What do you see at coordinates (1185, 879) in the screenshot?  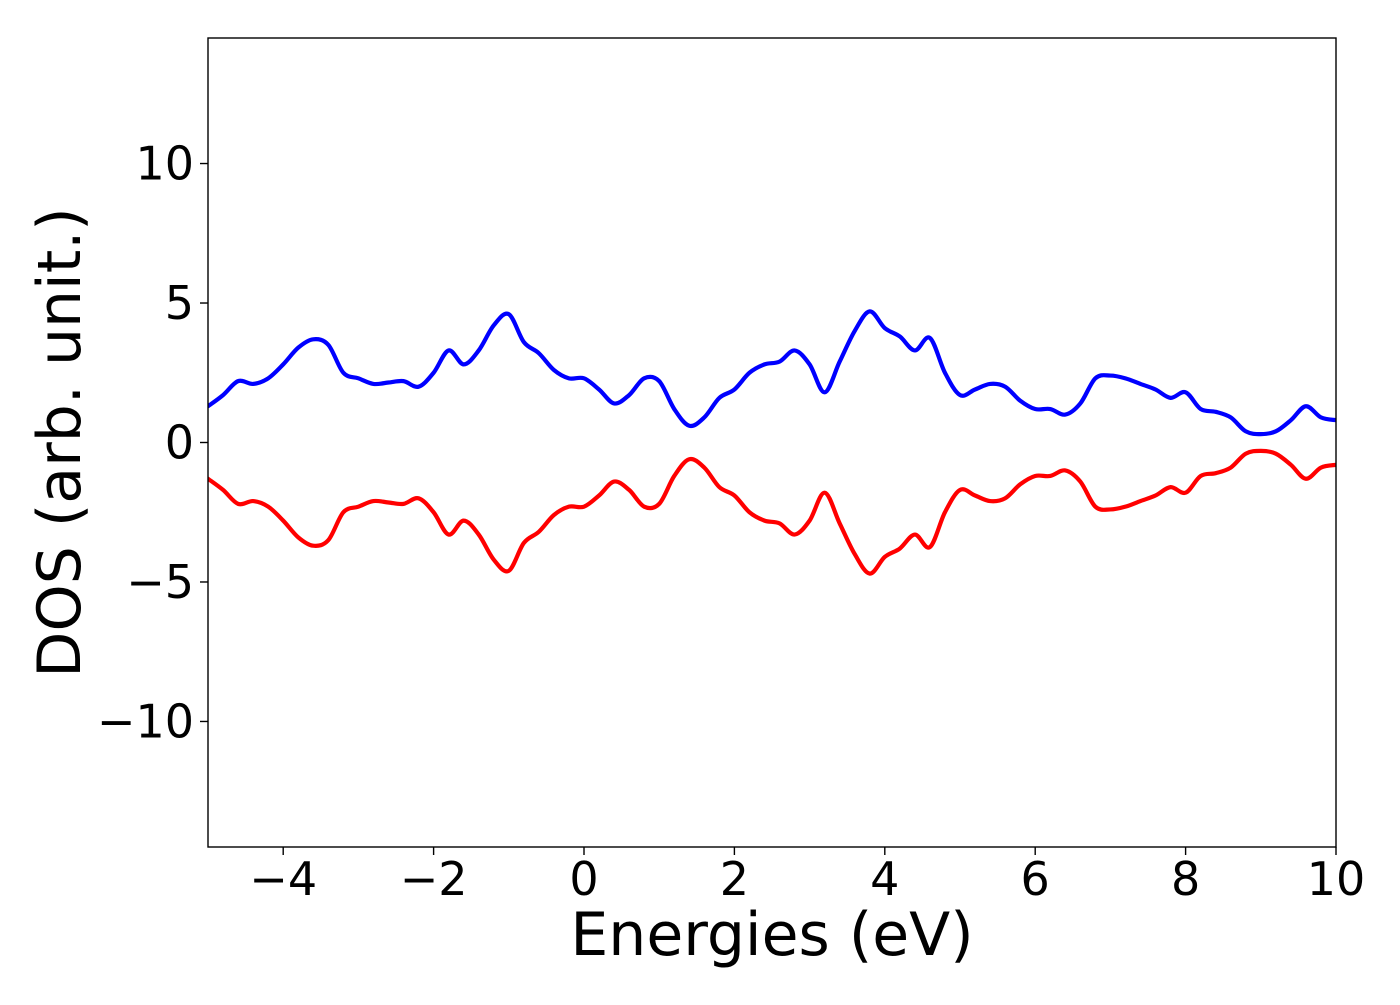 I see `x-tick-label: 8` at bounding box center [1185, 879].